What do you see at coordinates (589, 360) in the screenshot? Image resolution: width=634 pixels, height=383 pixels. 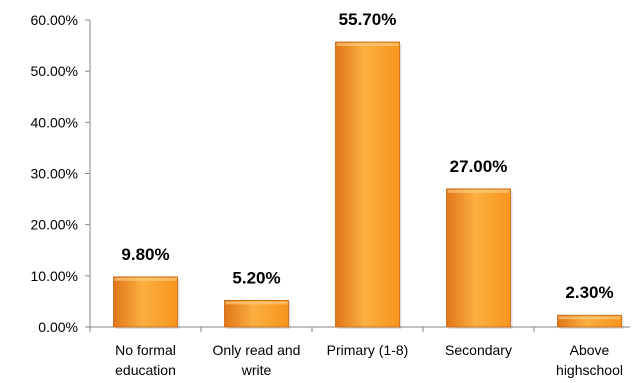 I see `category-label: Above highschool` at bounding box center [589, 360].